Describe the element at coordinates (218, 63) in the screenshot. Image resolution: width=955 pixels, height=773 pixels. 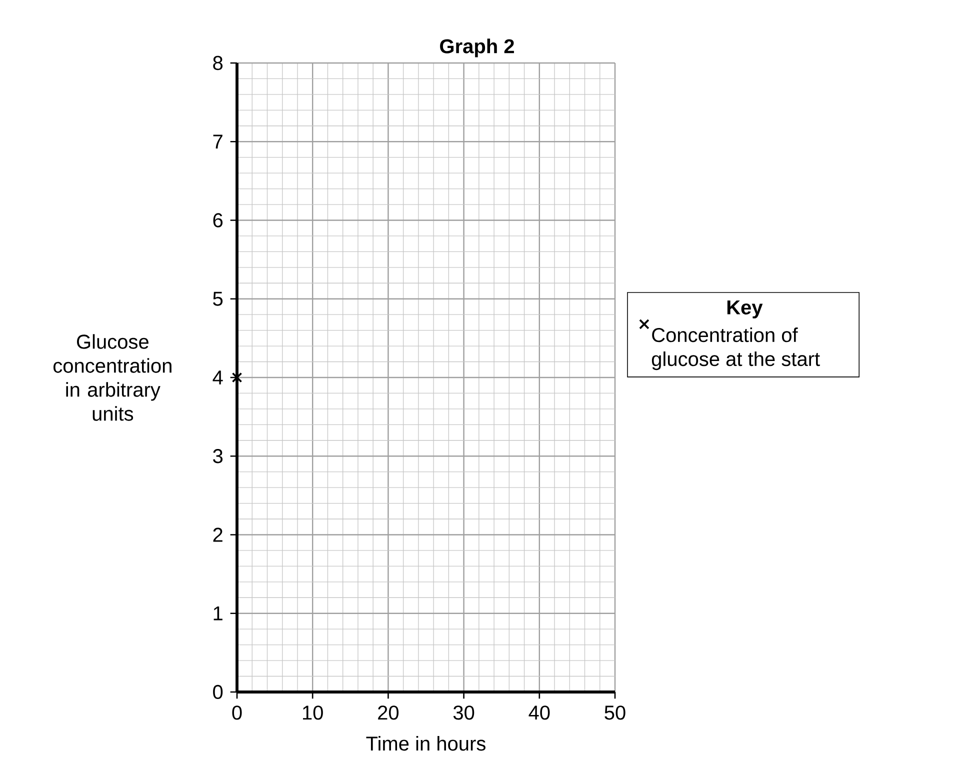
I see `y-tick-label: 8` at that location.